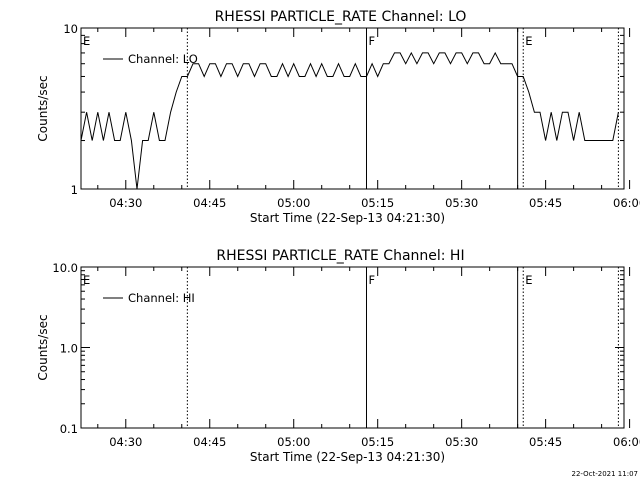 Image resolution: width=640 pixels, height=480 pixels. What do you see at coordinates (605, 474) in the screenshot?
I see `footer-timestamp: 22-Oct-2021 11:07` at bounding box center [605, 474].